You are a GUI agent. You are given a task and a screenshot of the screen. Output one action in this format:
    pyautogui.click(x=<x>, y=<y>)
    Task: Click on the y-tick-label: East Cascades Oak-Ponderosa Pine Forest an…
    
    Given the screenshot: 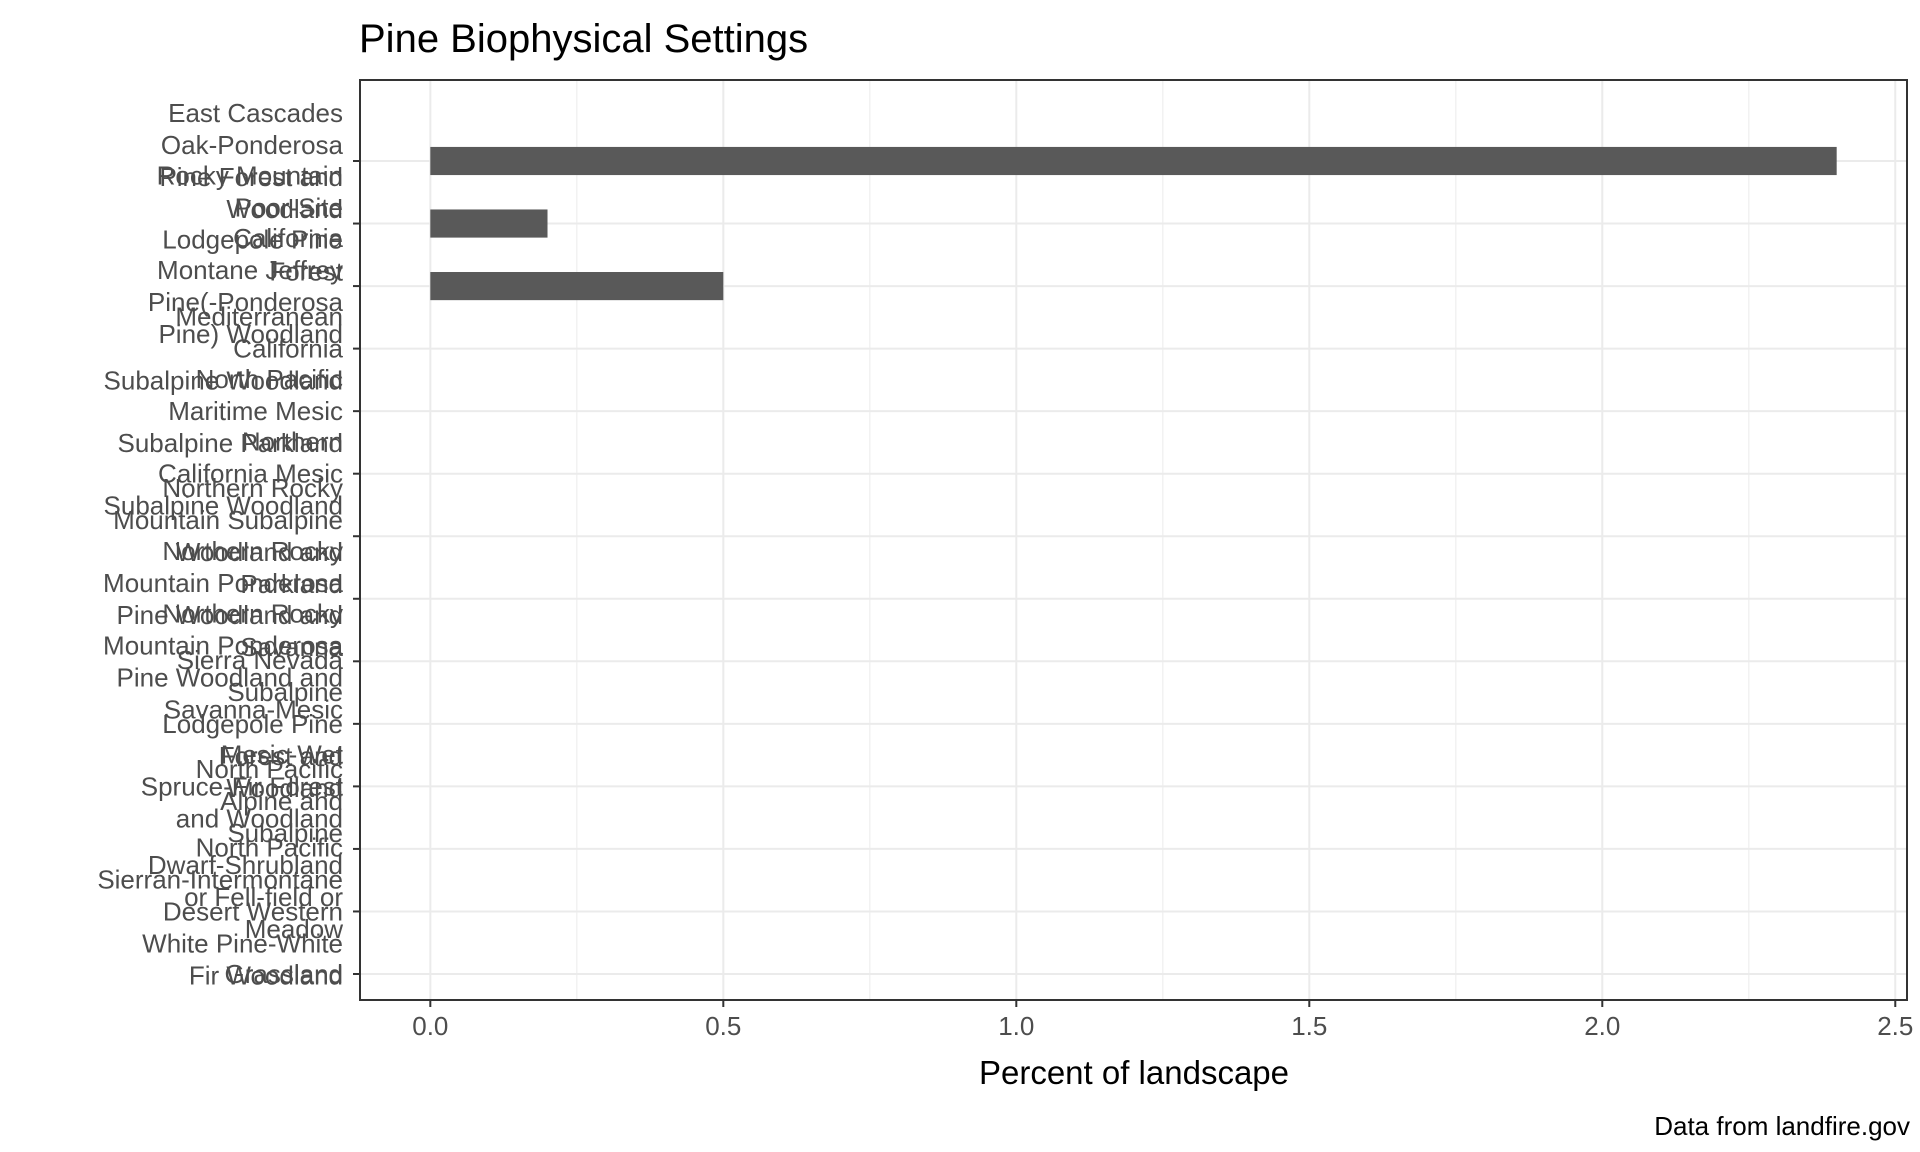 What is the action you would take?
    pyautogui.click(x=251, y=161)
    